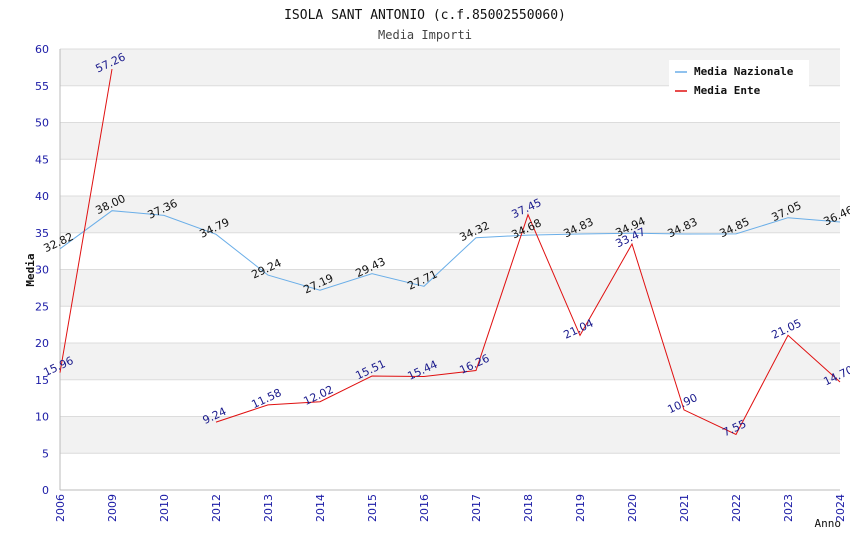 The width and height of the screenshot is (850, 550). What do you see at coordinates (528, 508) in the screenshot?
I see `x-tick-label: 2018` at bounding box center [528, 508].